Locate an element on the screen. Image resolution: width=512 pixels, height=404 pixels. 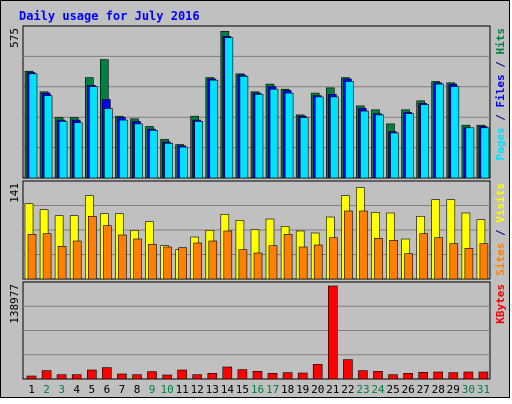
panel-max-label: 138977 is located at coordinates (14, 304).